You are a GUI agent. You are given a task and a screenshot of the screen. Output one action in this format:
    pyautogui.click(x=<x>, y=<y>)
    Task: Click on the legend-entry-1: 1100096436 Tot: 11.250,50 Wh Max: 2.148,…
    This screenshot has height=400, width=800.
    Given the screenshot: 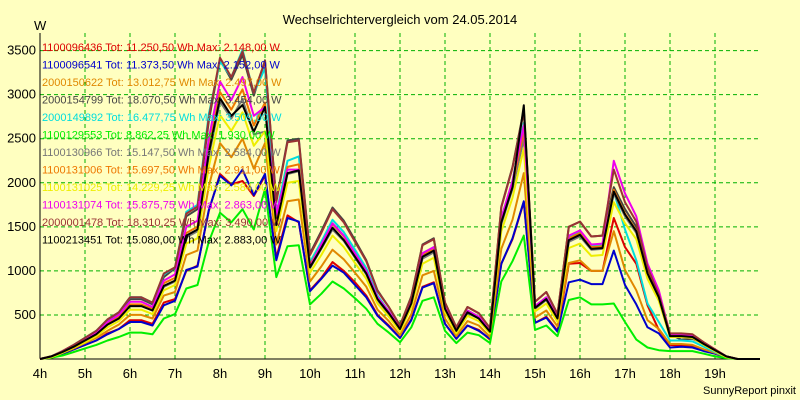 What is the action you would take?
    pyautogui.click(x=161, y=48)
    